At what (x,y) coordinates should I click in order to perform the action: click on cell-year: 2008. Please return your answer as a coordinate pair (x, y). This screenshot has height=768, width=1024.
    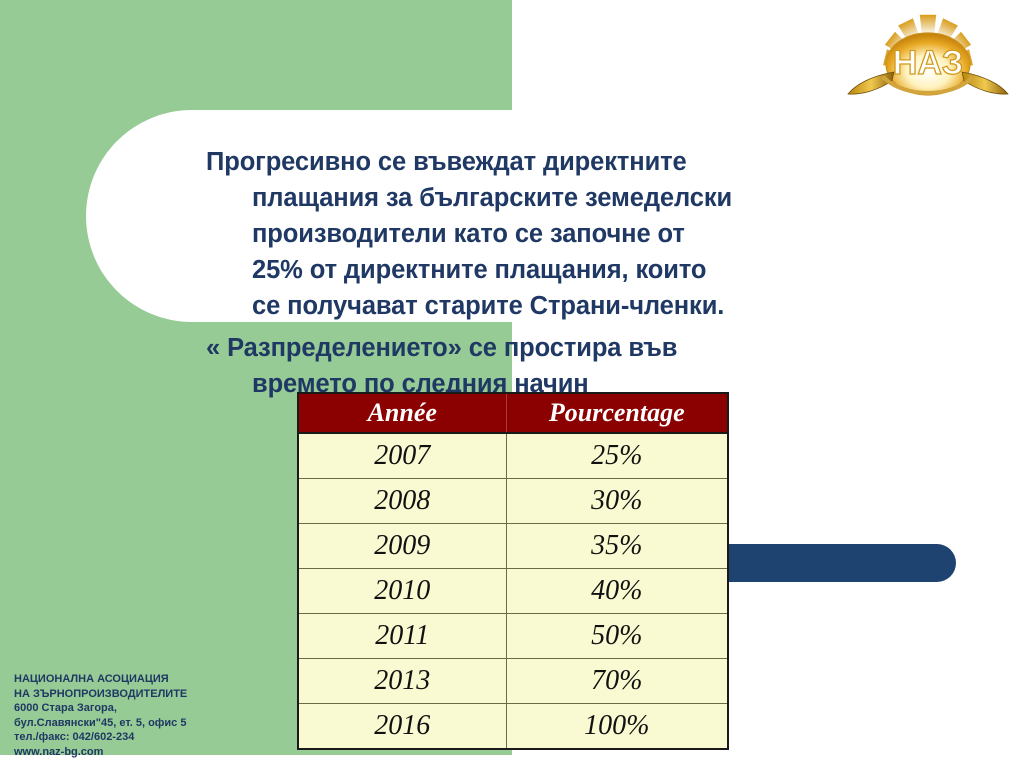
    Looking at the image, I should click on (402, 501).